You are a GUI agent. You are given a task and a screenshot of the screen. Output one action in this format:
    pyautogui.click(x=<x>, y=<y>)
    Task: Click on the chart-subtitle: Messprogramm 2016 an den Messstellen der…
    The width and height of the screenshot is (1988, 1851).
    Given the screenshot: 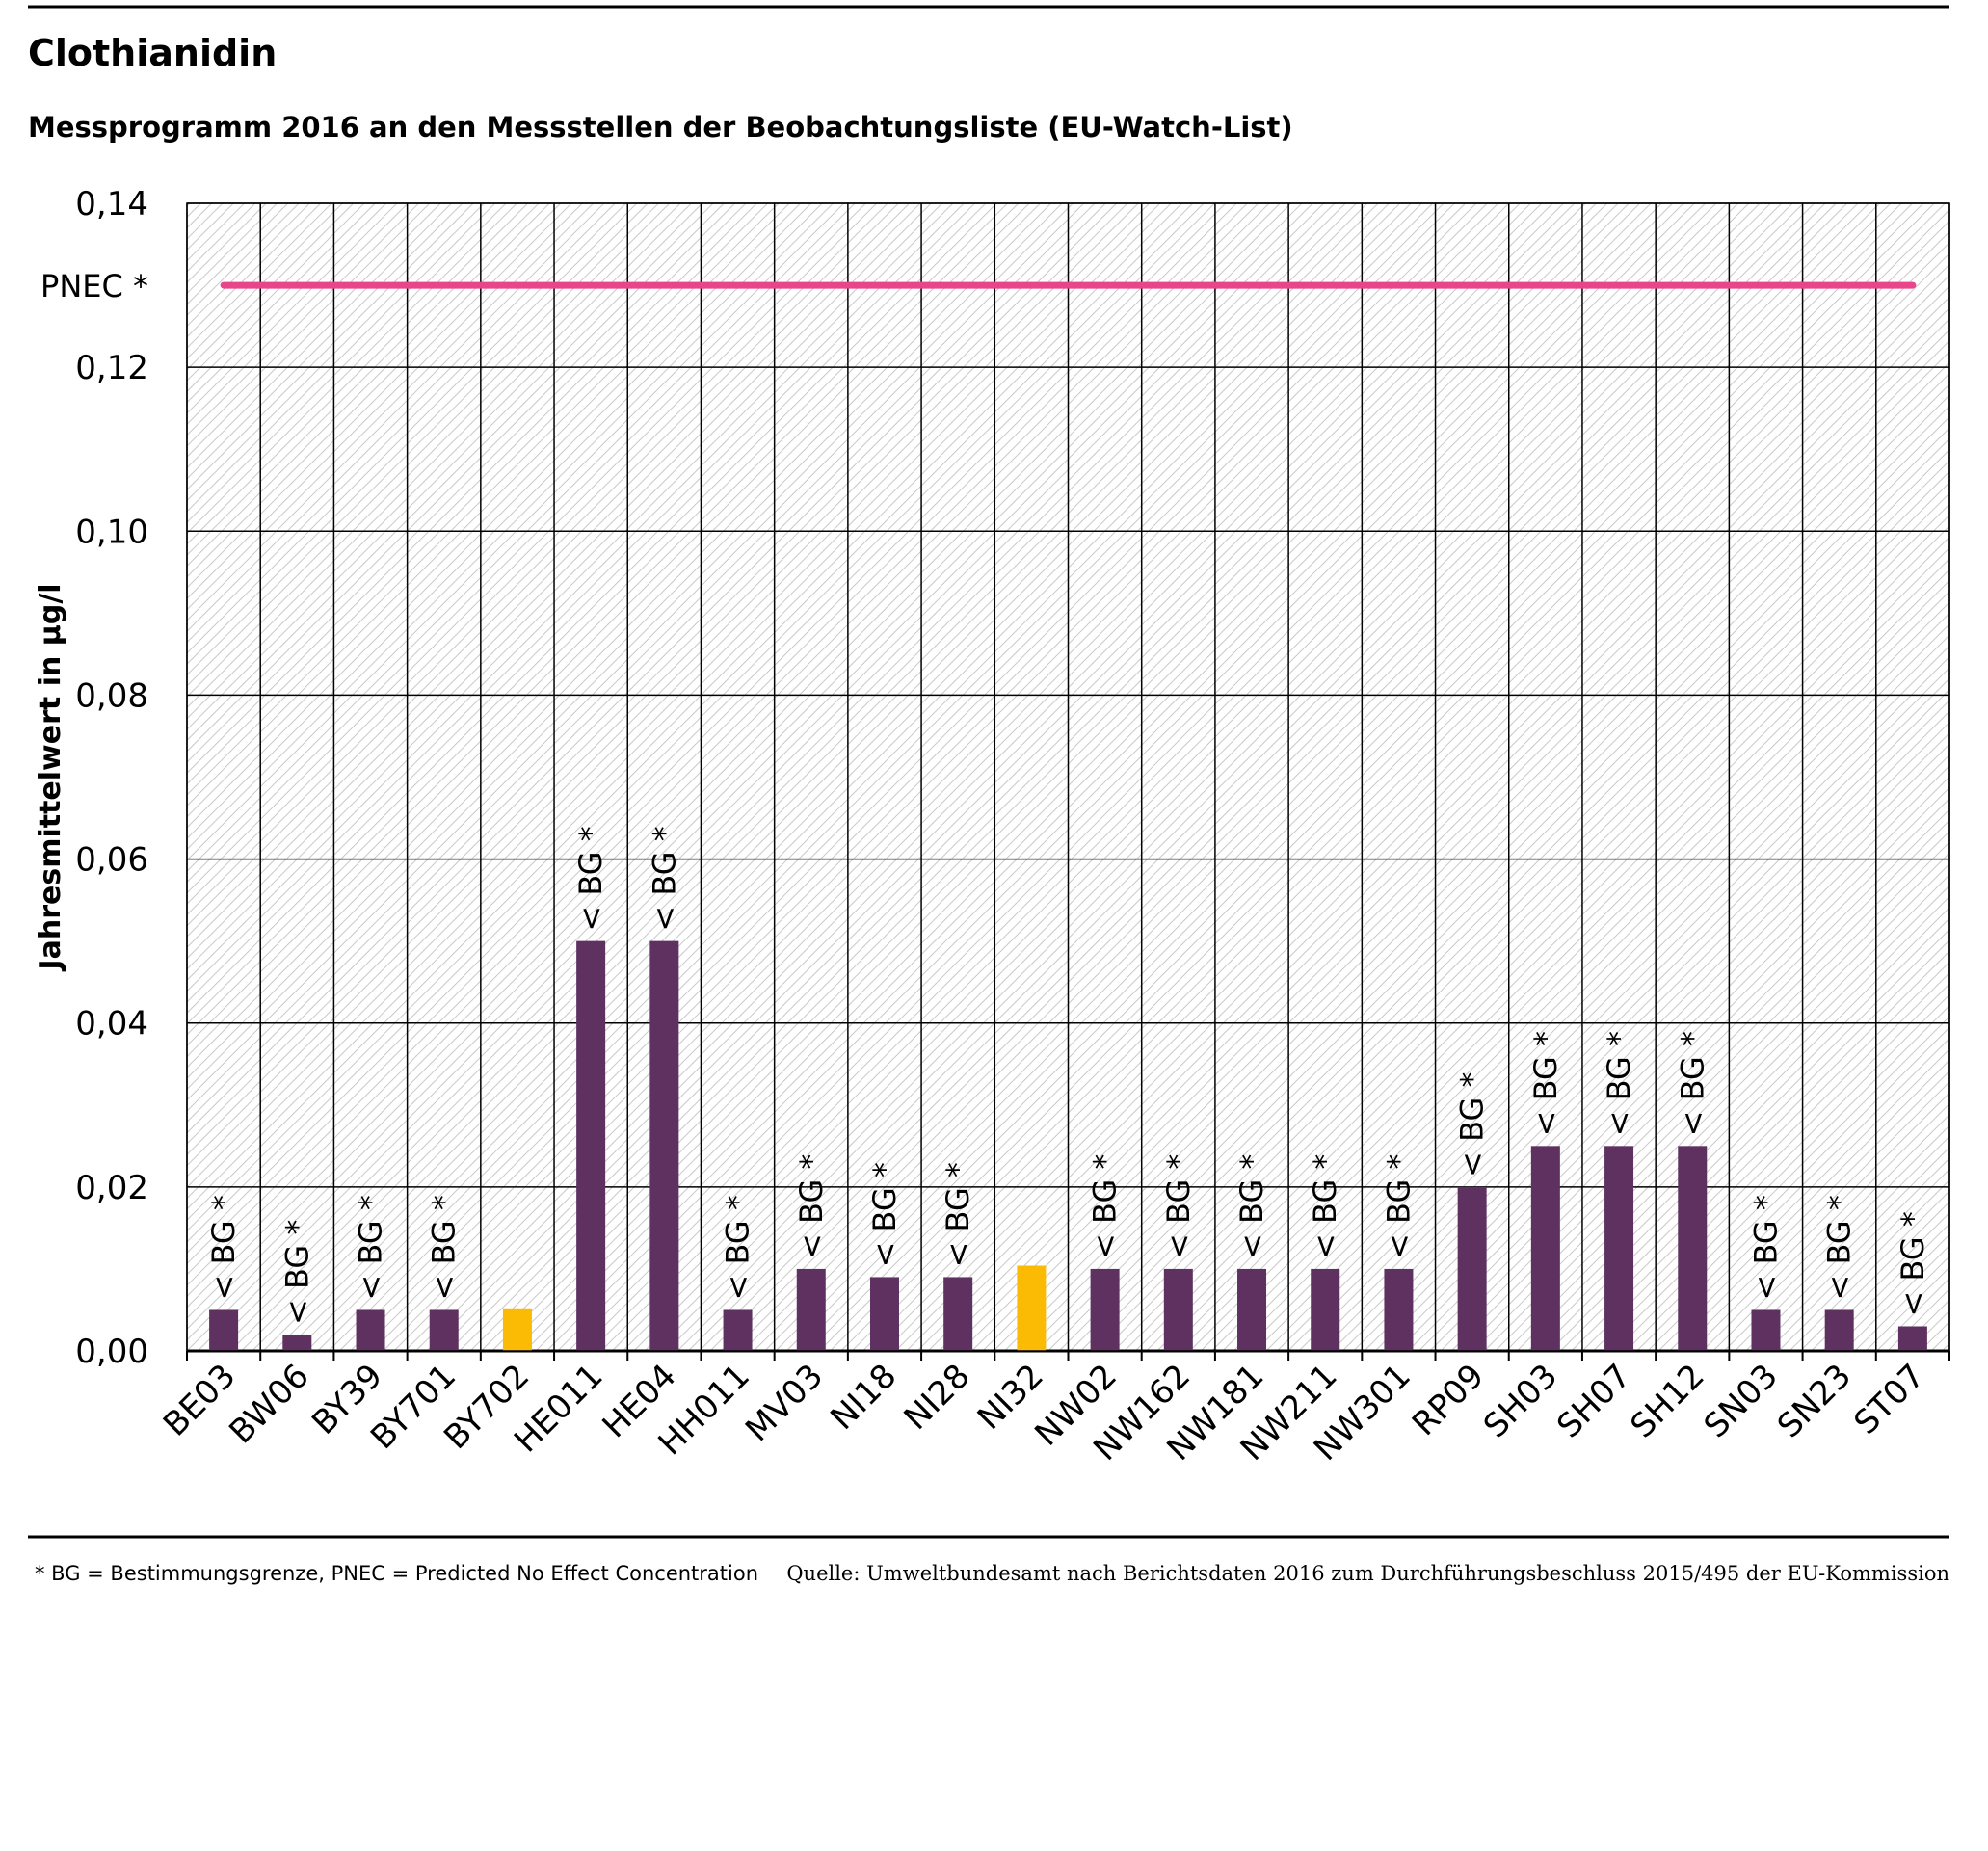 What is the action you would take?
    pyautogui.click(x=660, y=128)
    